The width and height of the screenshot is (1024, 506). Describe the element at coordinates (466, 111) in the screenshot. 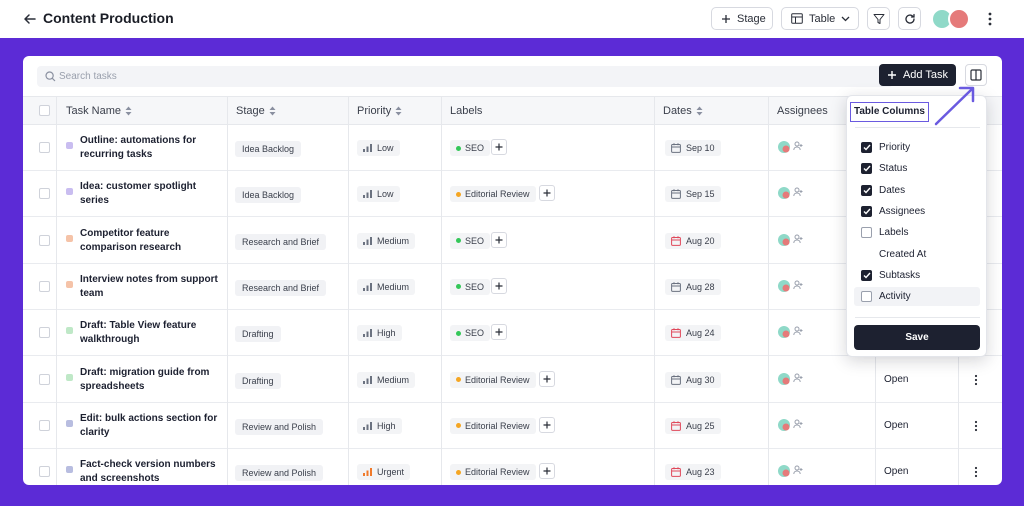

I see `column-header-labels: Labels` at that location.